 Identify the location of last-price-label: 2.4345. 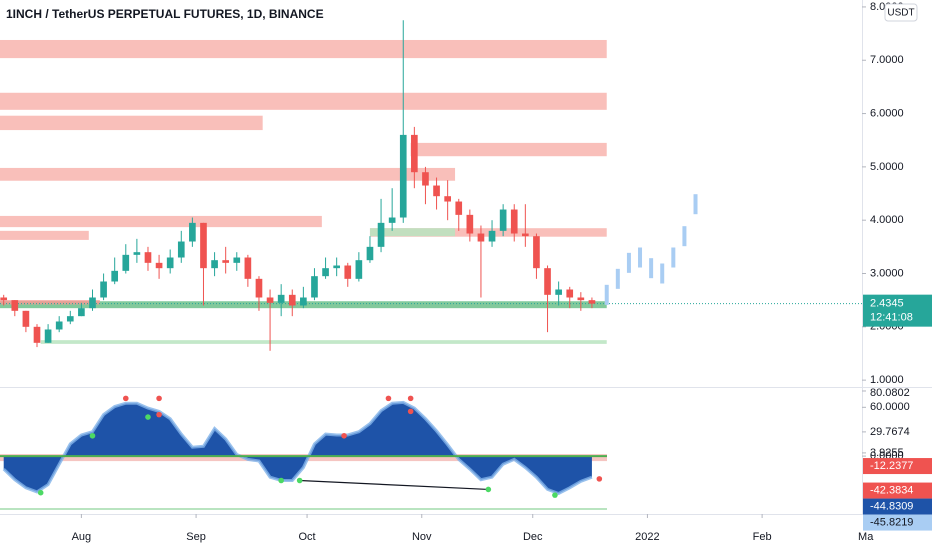
(887, 304).